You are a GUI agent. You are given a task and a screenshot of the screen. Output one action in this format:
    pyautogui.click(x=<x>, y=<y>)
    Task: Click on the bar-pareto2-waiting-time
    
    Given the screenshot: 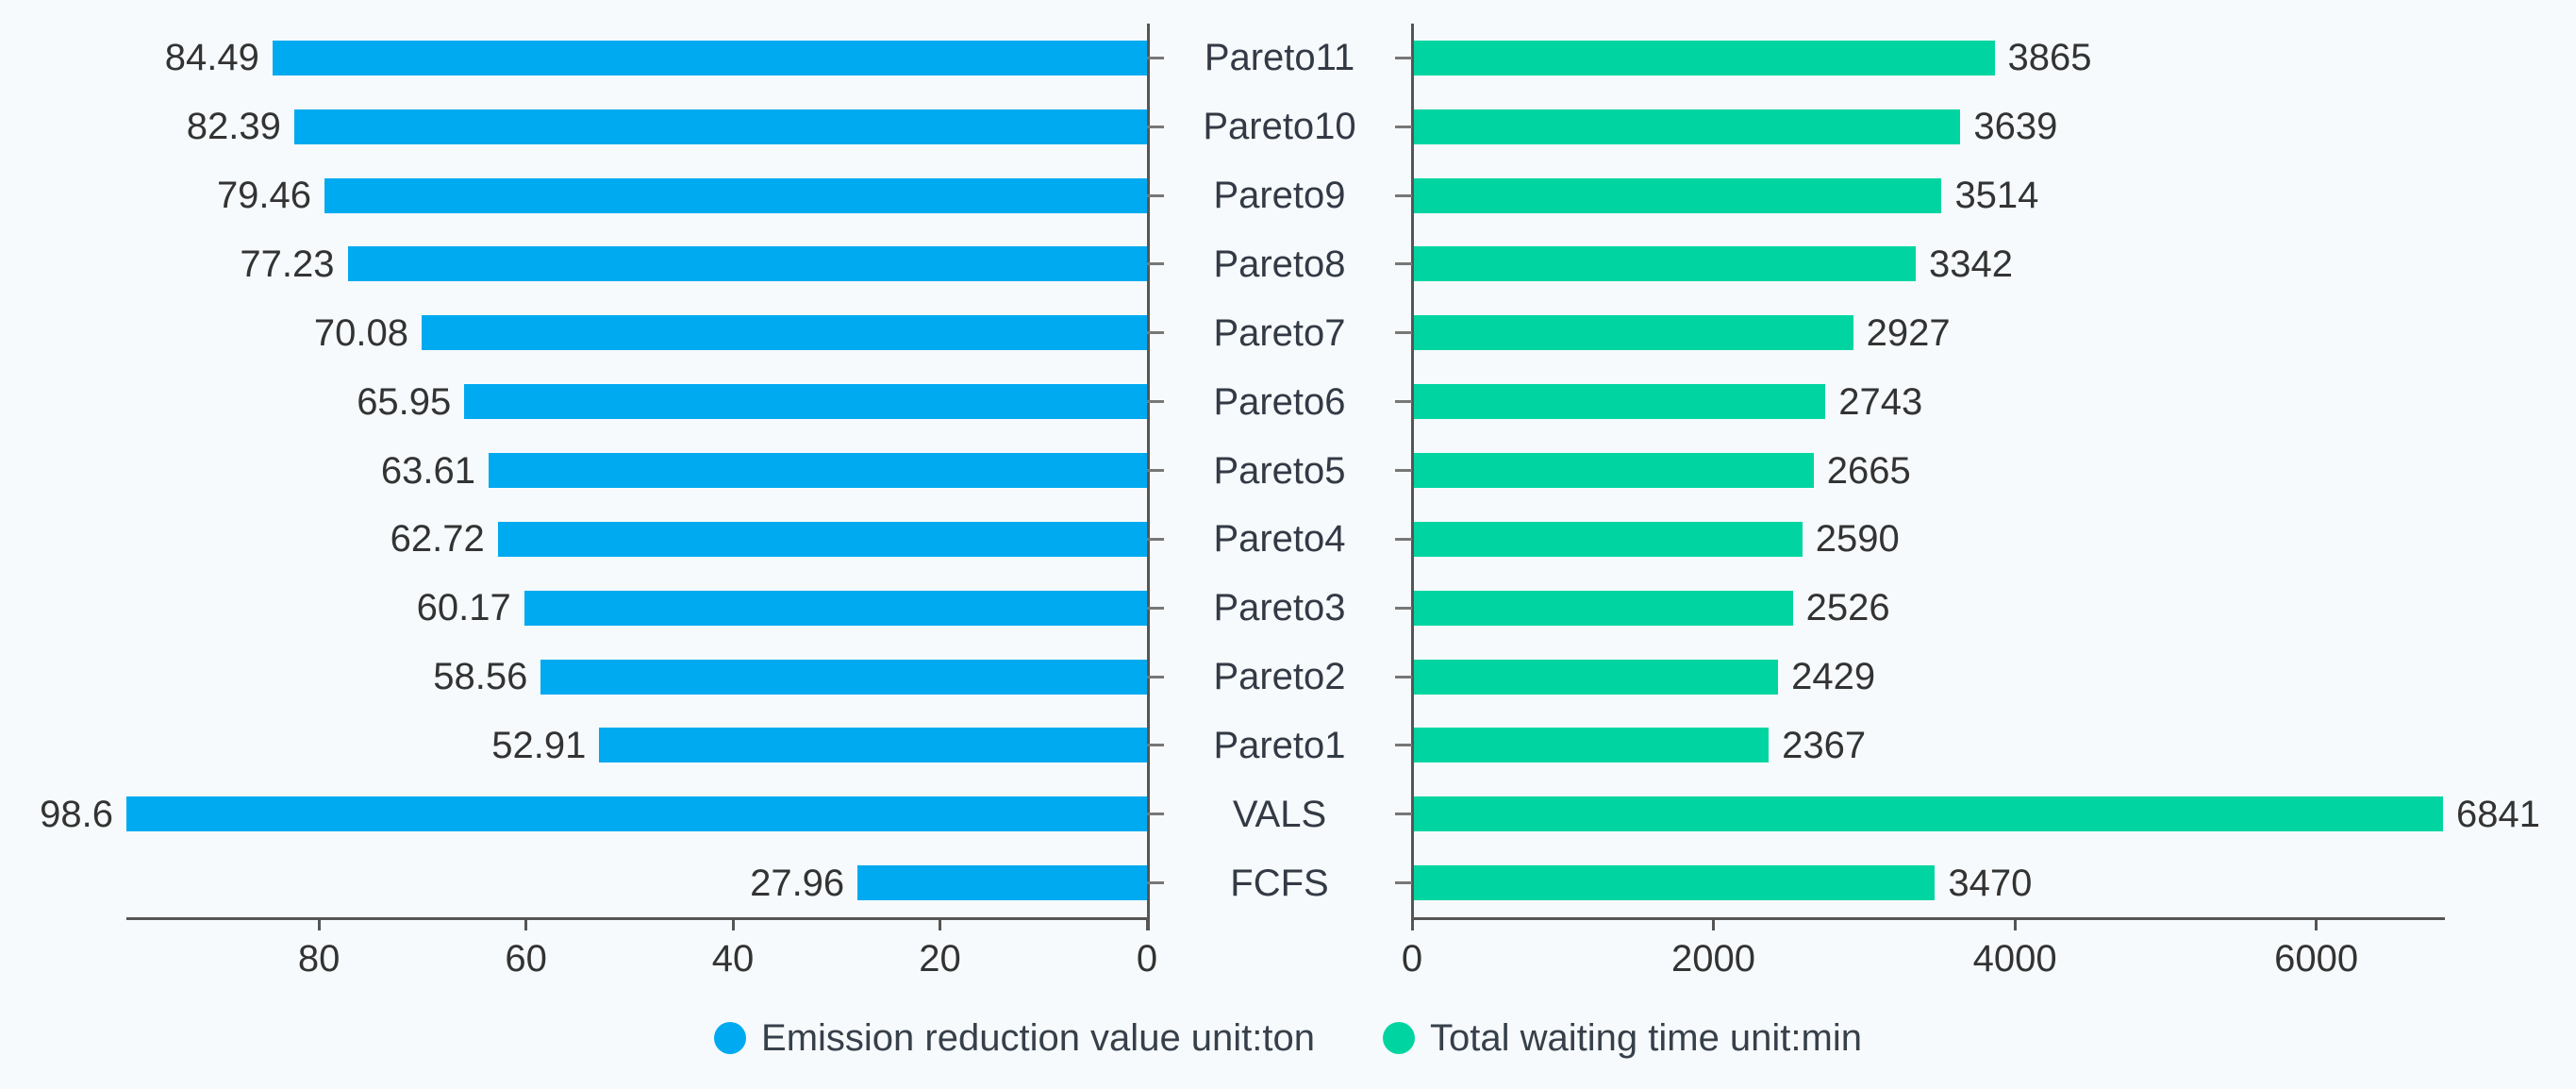 What is the action you would take?
    pyautogui.click(x=1596, y=677)
    